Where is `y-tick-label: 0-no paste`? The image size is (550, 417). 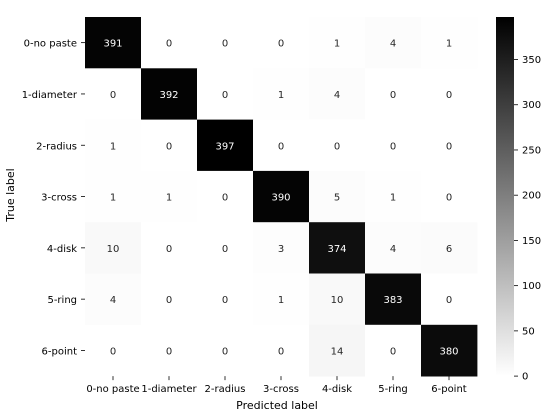
y-tick-label: 0-no paste is located at coordinates (50, 44).